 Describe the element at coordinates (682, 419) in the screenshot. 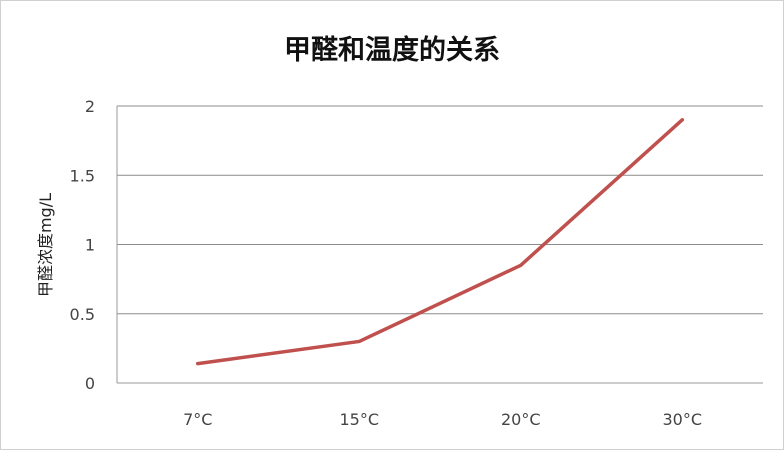

I see `x-tick-label: 30°C` at that location.